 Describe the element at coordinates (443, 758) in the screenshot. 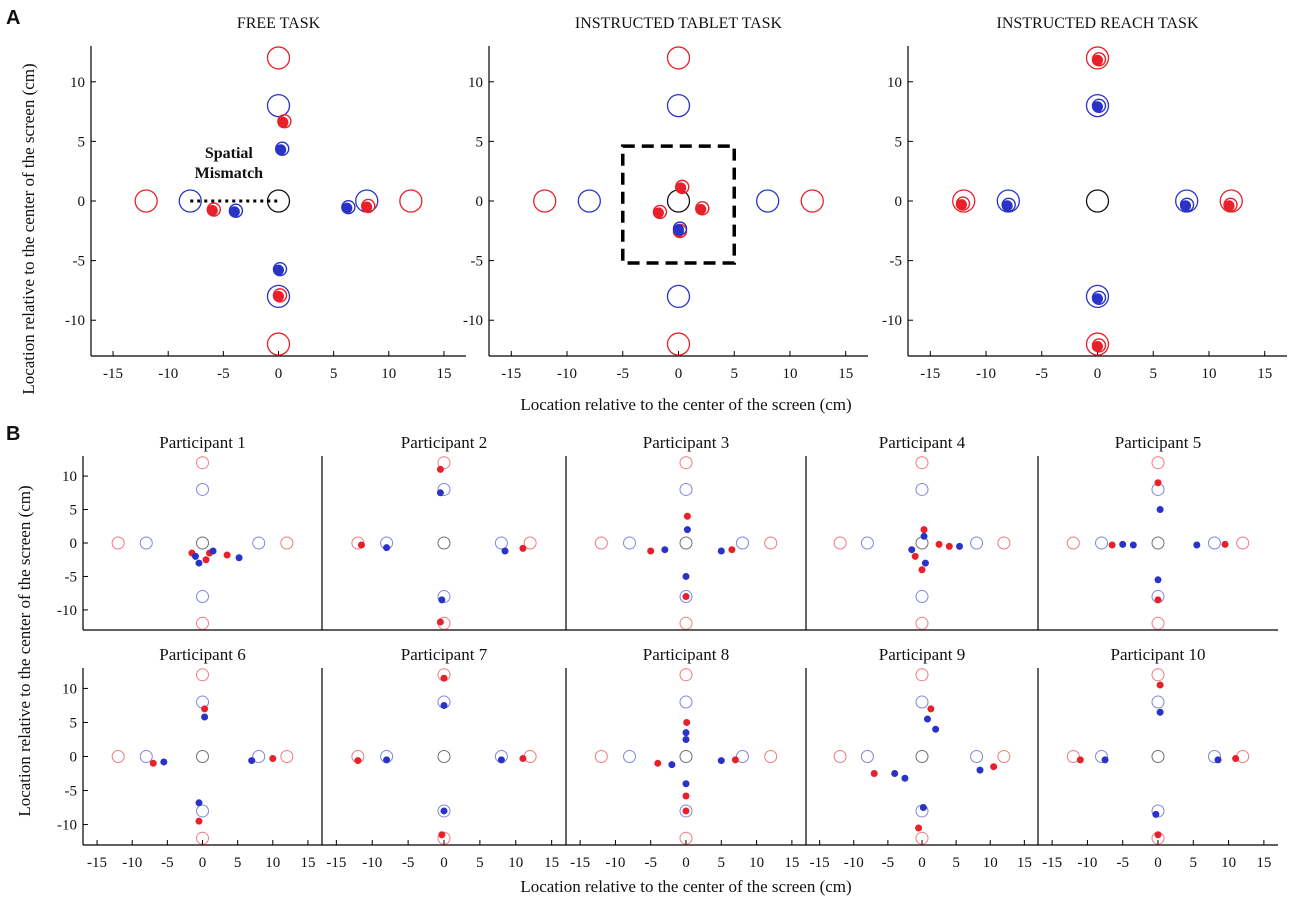

I see `chart-panel-10: -15 -10 -5 0 5 10 15 Participant 7` at that location.